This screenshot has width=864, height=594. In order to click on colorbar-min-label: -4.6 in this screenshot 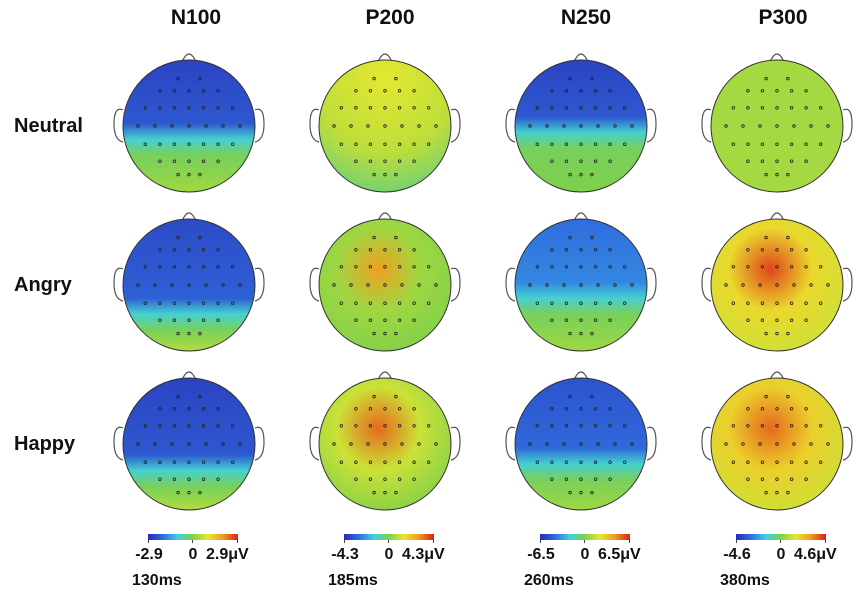, I will do `click(737, 554)`.